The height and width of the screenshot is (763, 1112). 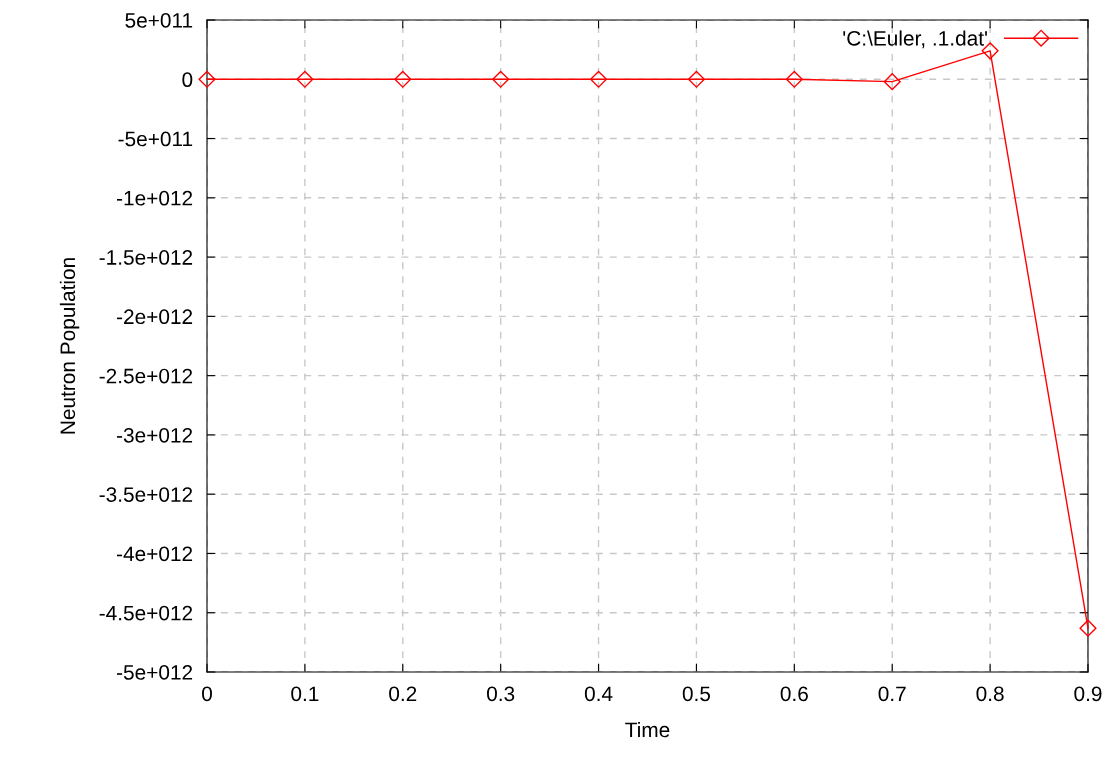 I want to click on y-tick-label: -5e+011, so click(x=155, y=139).